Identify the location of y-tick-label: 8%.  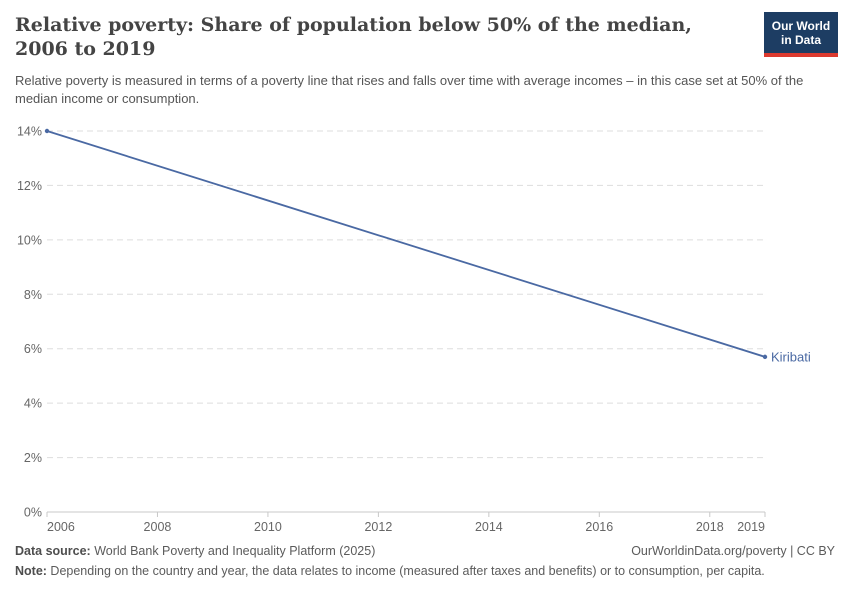
(33, 295).